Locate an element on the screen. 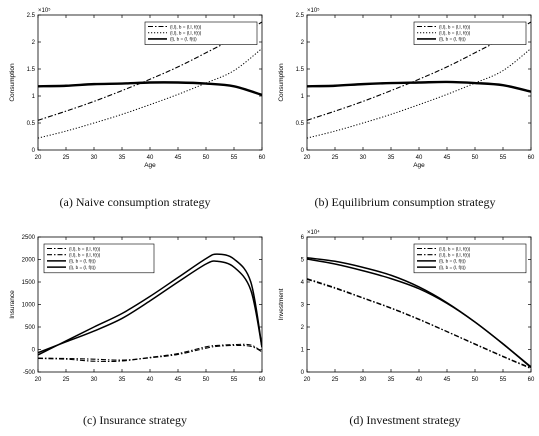  y-tick-label: 1500 is located at coordinates (29, 283).